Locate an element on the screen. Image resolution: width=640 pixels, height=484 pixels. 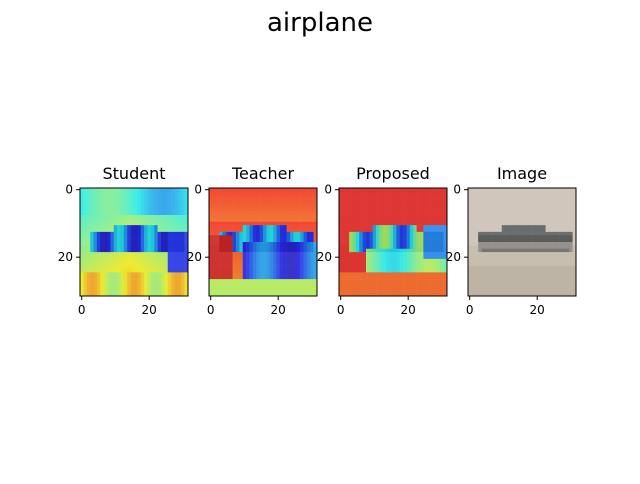
x-tick-label: 20 is located at coordinates (537, 310).